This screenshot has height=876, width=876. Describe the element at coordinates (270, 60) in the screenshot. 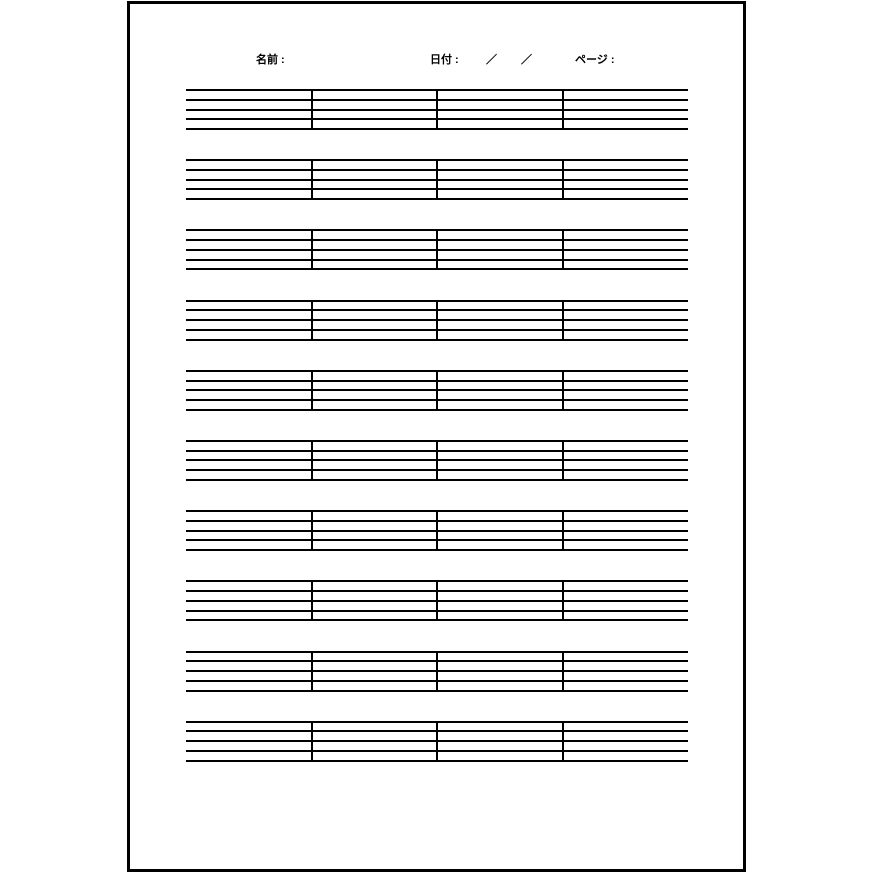

I see `name-label: 名前 :` at that location.